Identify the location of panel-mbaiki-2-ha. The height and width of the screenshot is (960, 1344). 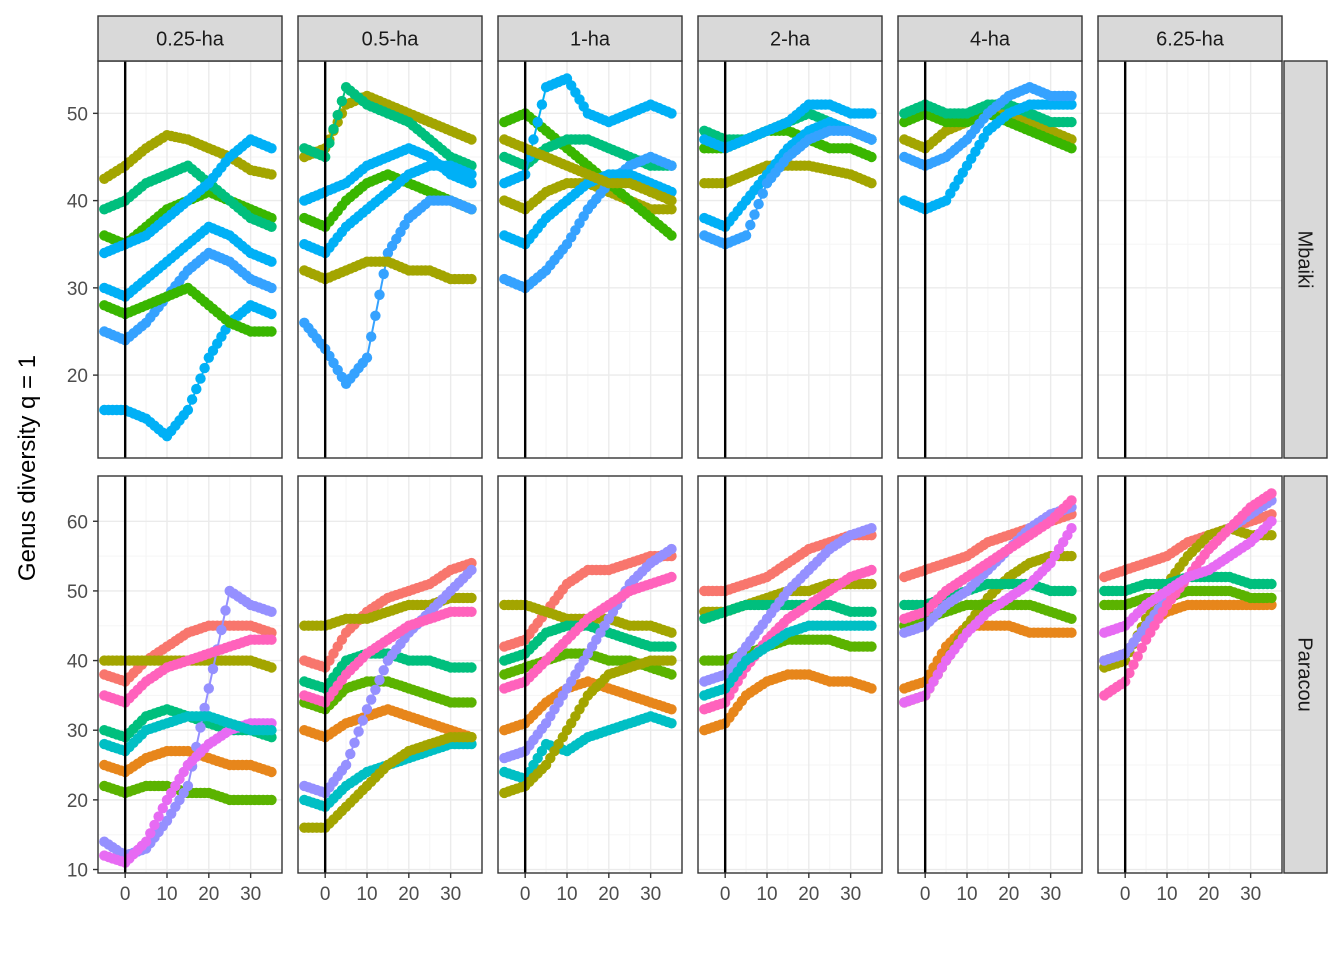
(790, 259).